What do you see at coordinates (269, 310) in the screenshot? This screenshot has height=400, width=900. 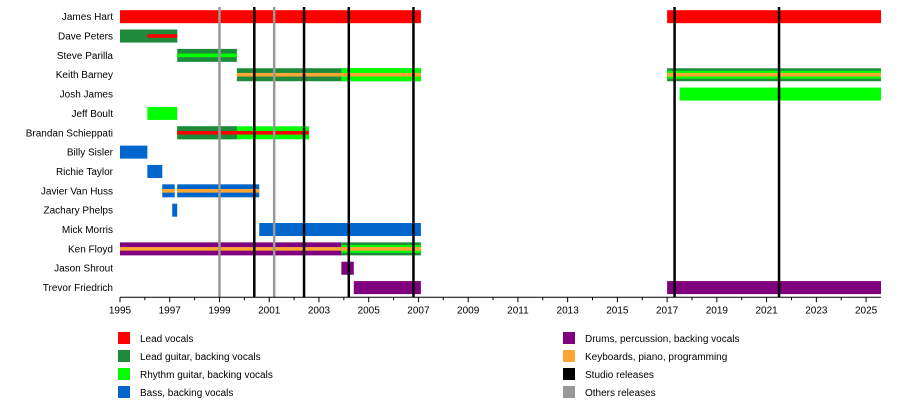 I see `x-tick-label-3: 2001` at bounding box center [269, 310].